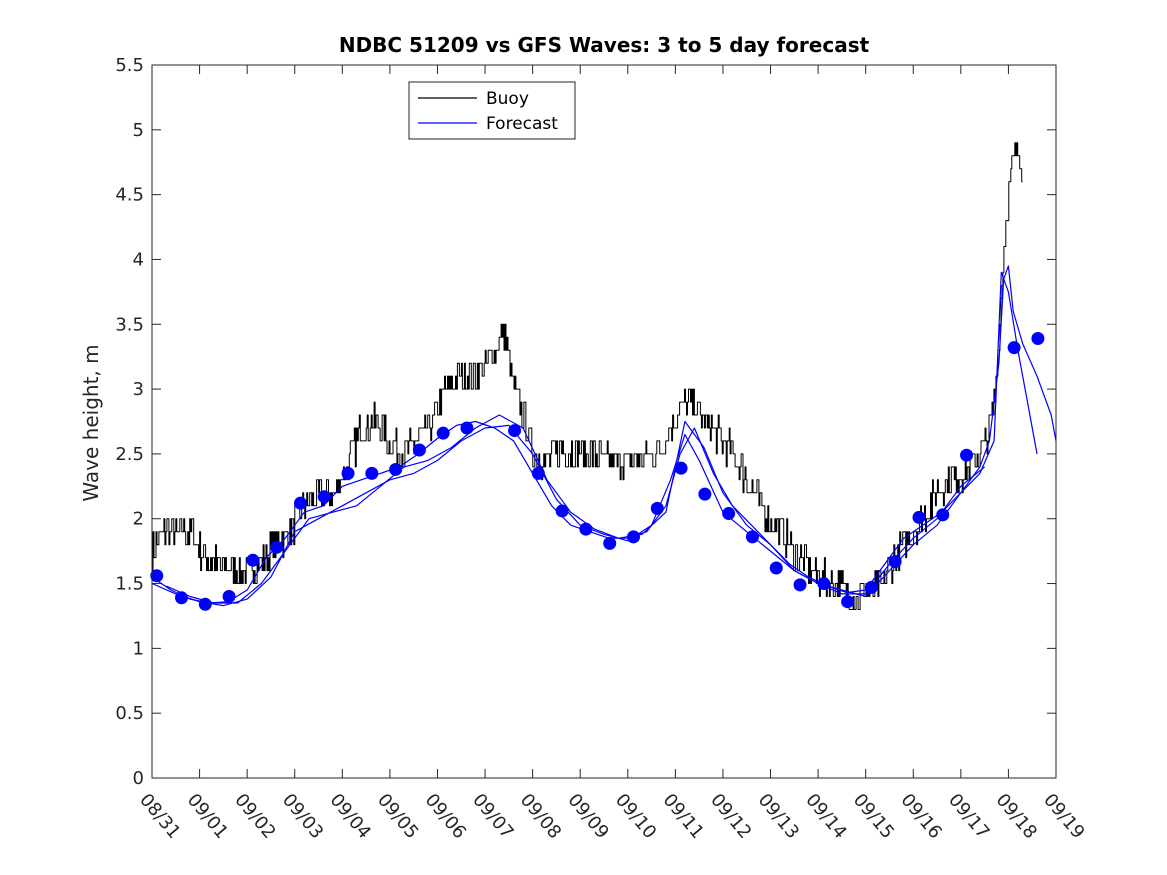 Image resolution: width=1167 pixels, height=875 pixels. I want to click on y-tick-label: 3, so click(138, 389).